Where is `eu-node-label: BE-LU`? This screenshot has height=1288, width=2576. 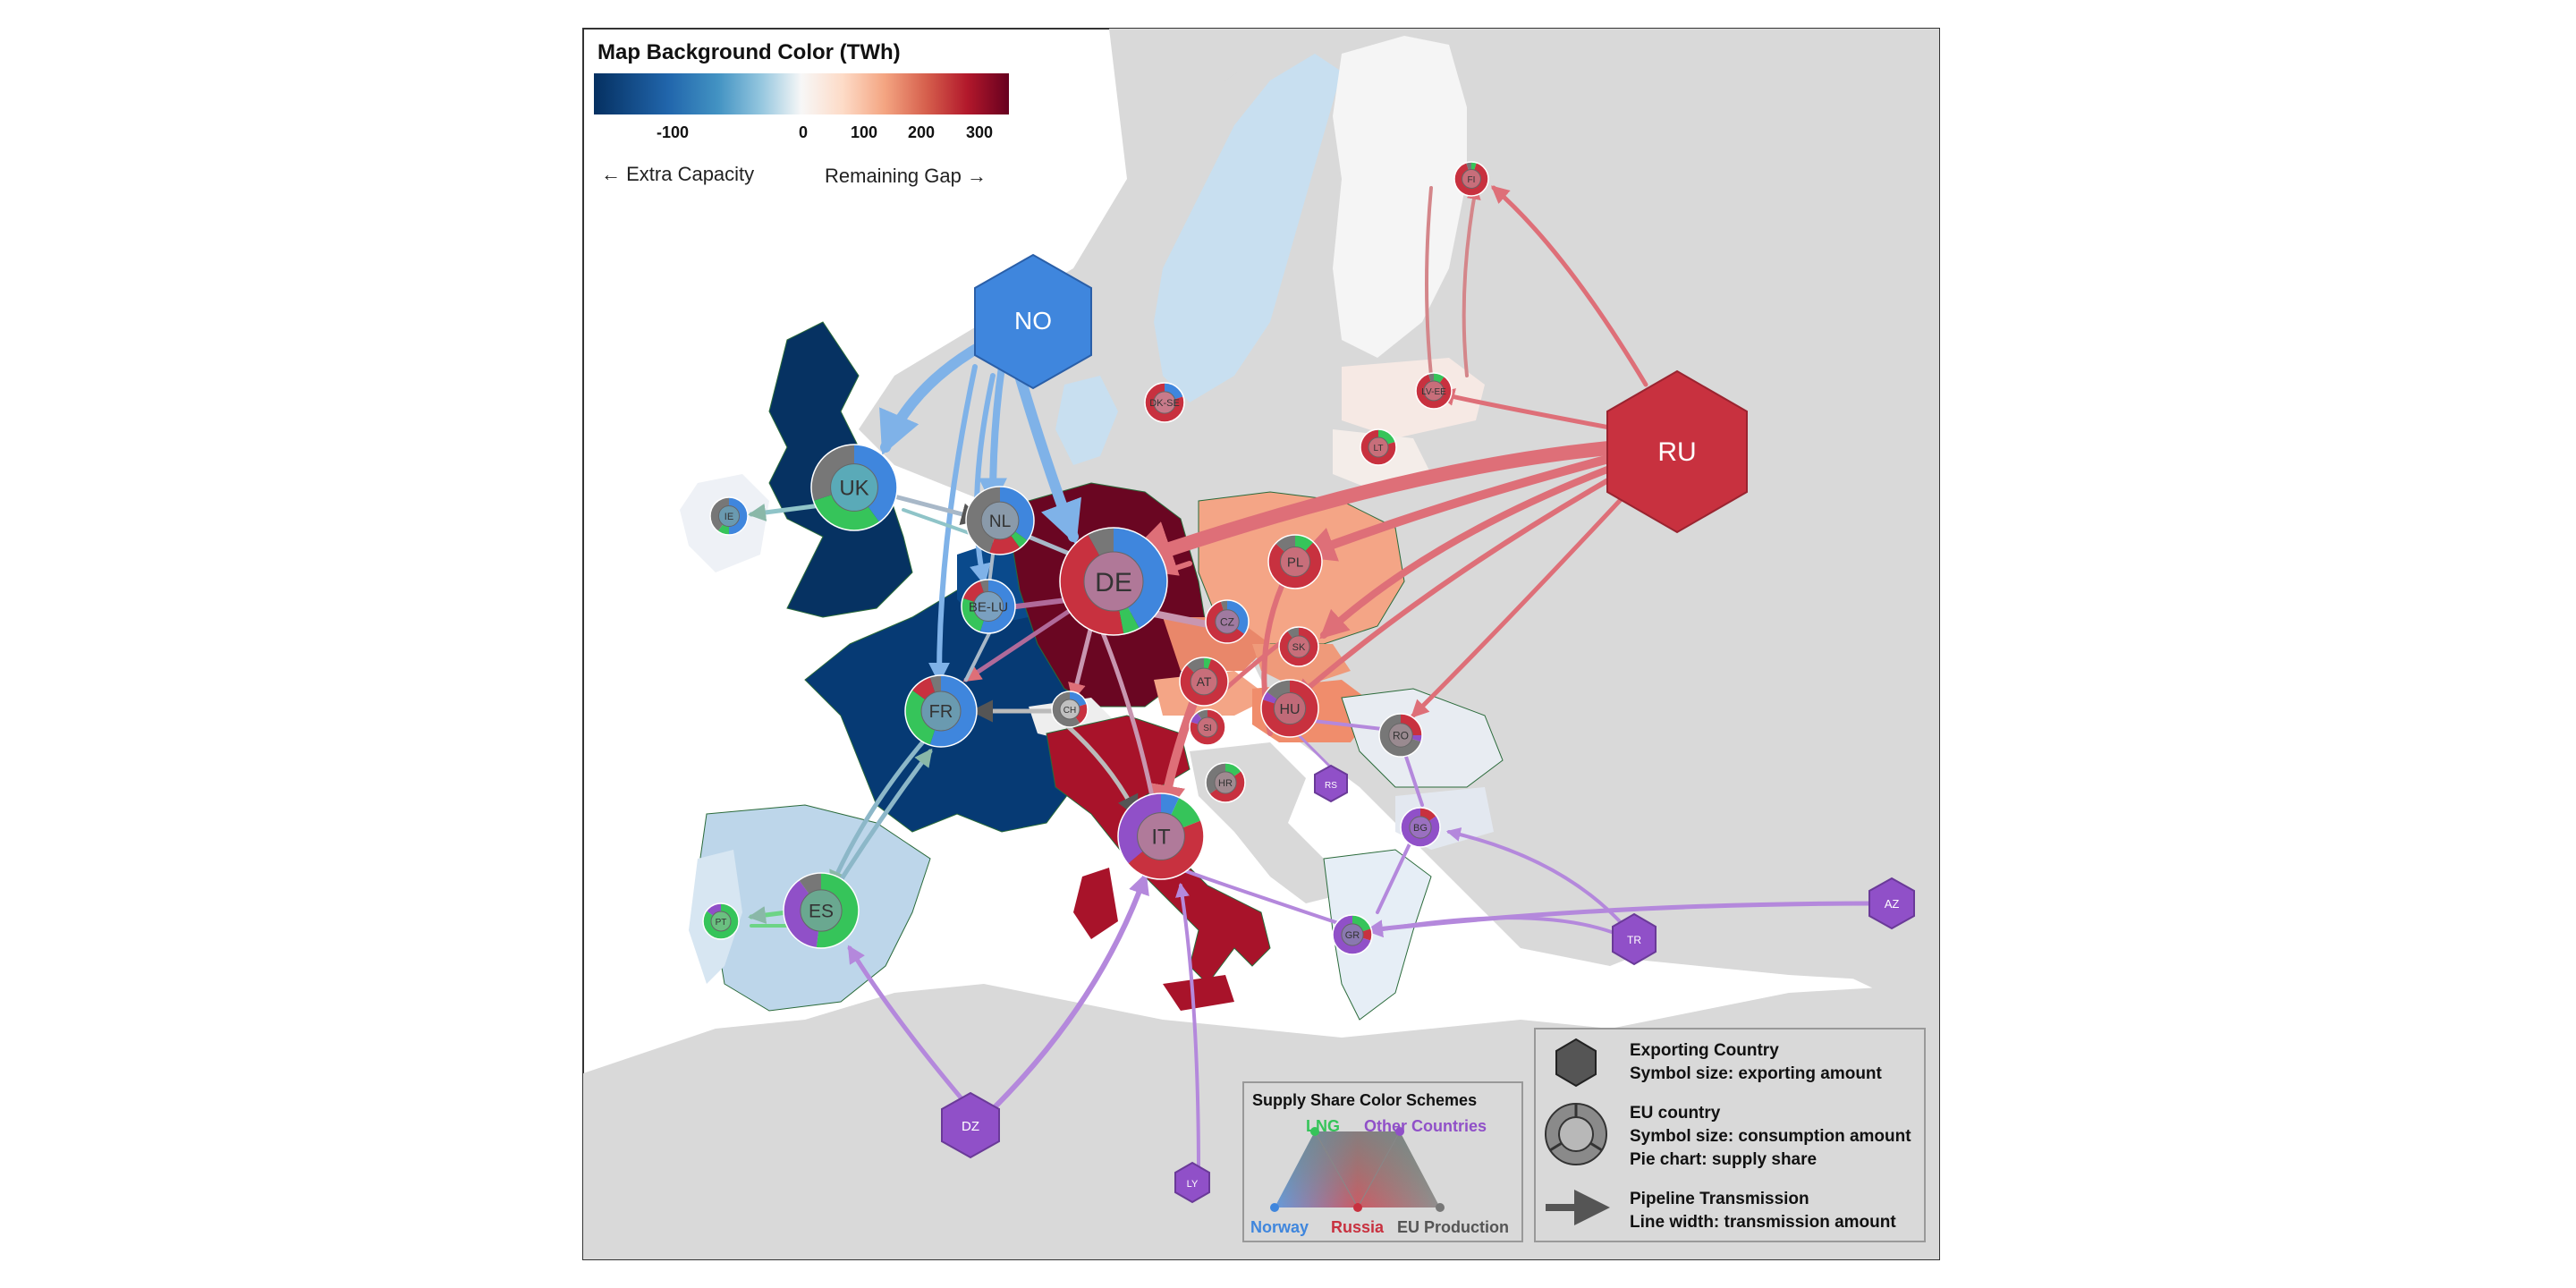 eu-node-label: BE-LU is located at coordinates (988, 606).